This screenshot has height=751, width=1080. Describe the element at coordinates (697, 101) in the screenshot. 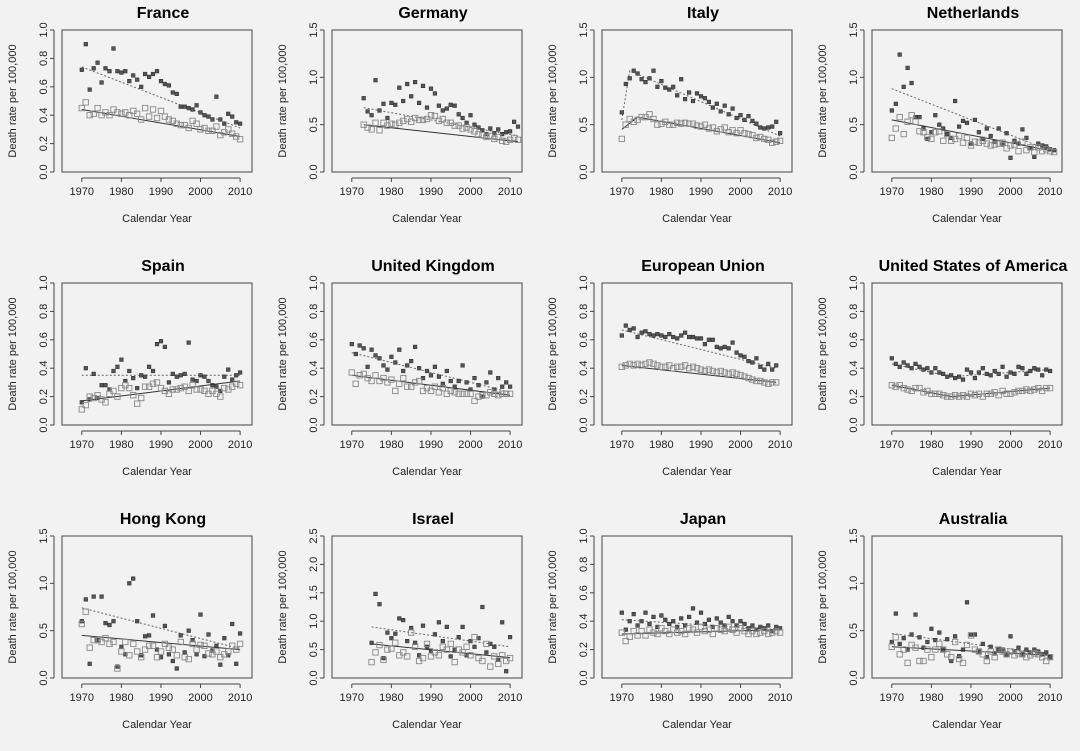

I see `plot-frame` at that location.